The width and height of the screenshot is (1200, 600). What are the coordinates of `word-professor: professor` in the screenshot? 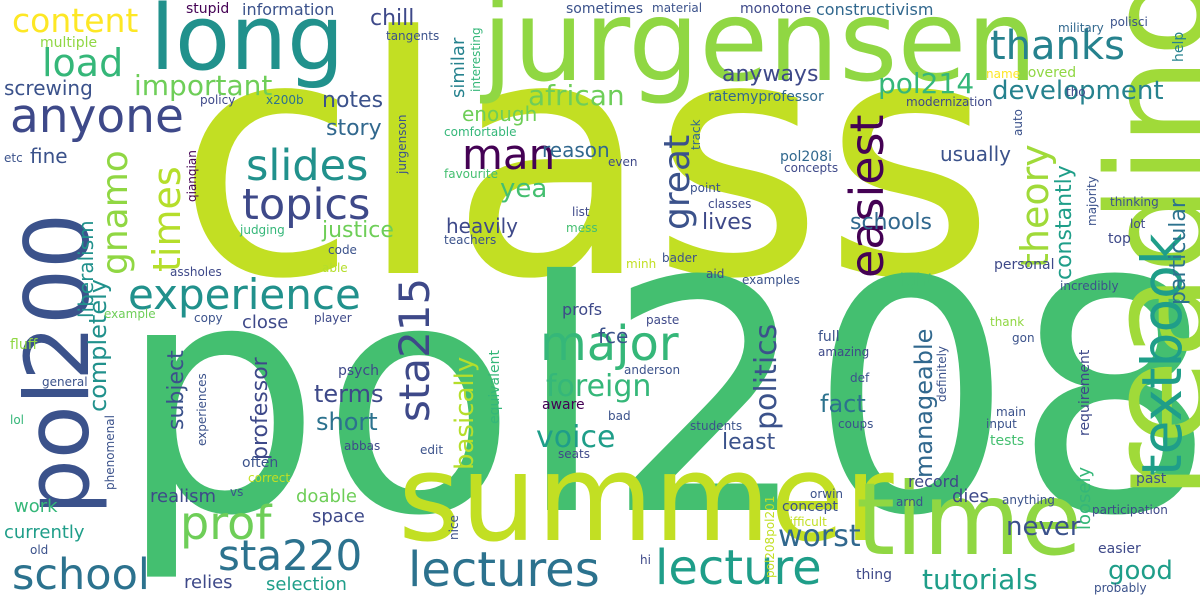 It's located at (260, 408).